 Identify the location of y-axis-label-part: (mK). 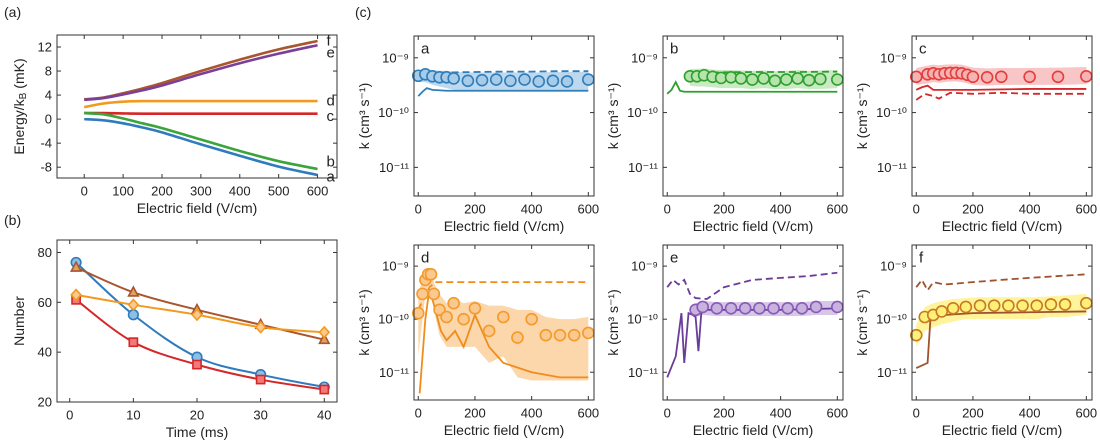
(19, 73).